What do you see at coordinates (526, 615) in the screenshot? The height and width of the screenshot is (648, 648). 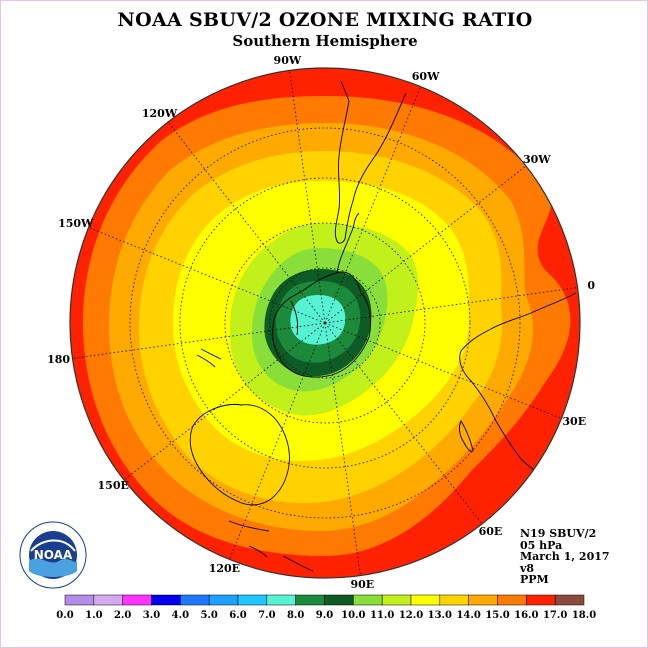 I see `color-scale-label: 16.0` at bounding box center [526, 615].